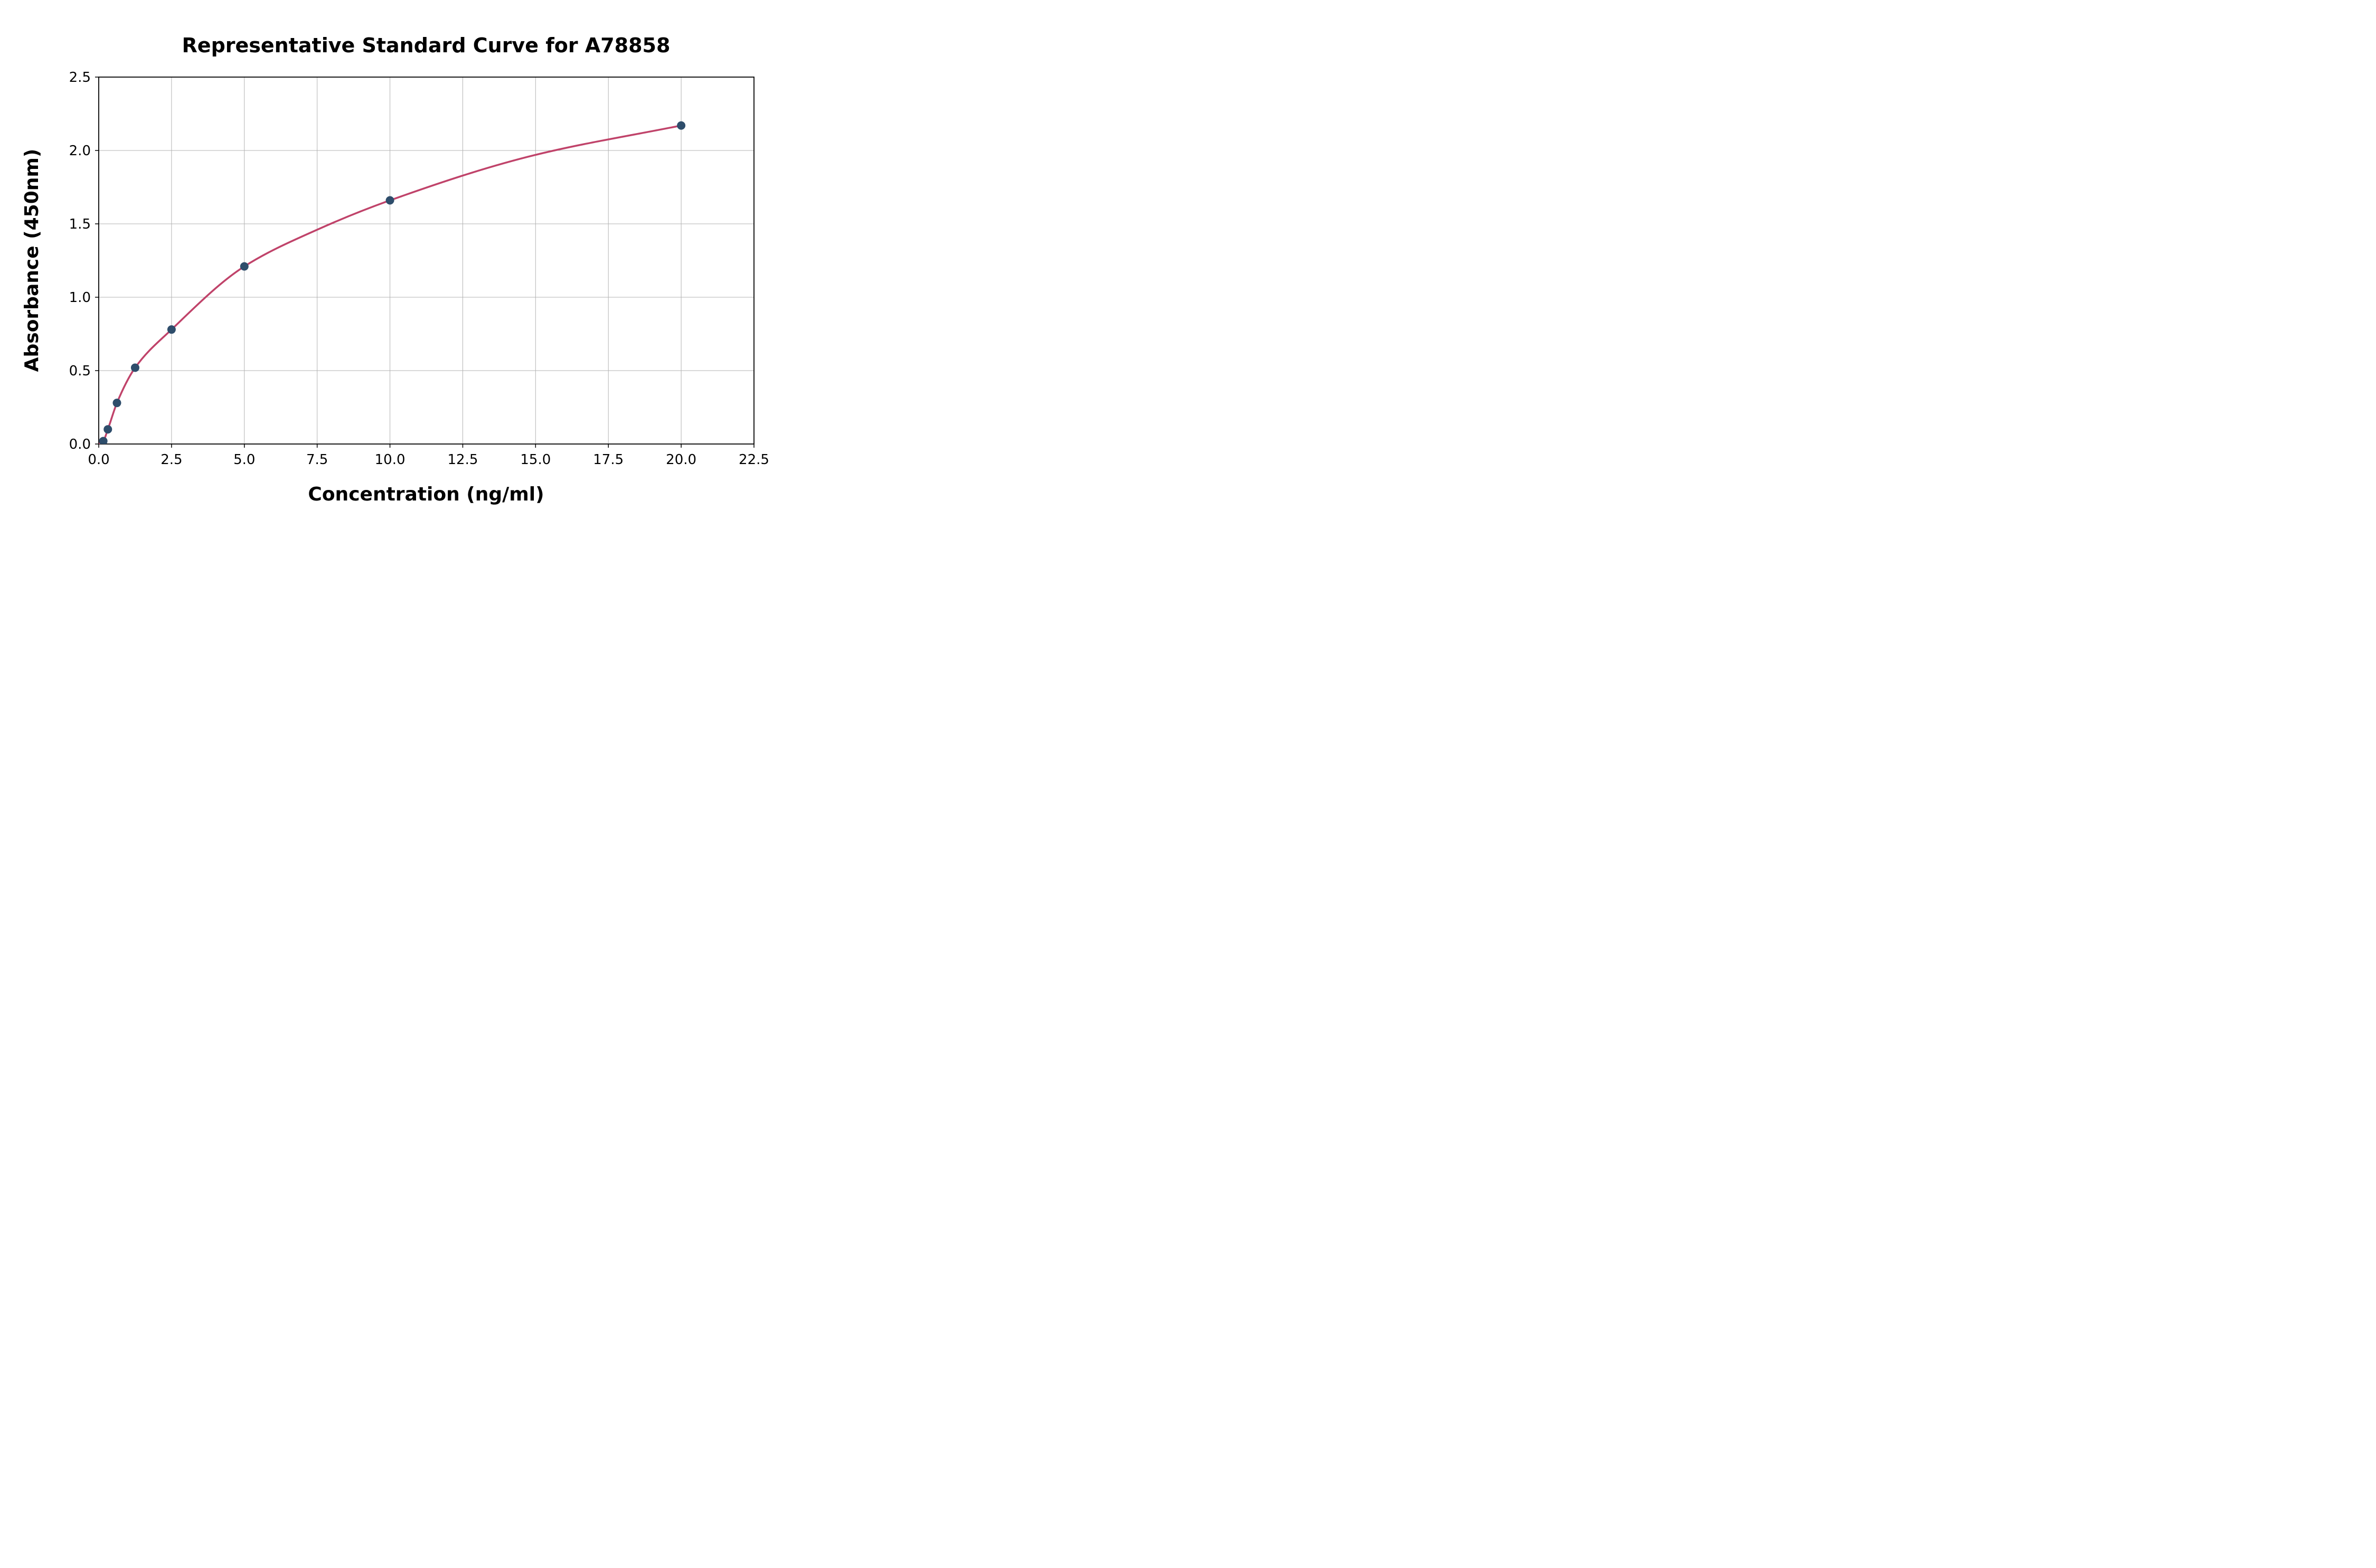  Describe the element at coordinates (317, 460) in the screenshot. I see `x-tick-label: 7.5` at that location.